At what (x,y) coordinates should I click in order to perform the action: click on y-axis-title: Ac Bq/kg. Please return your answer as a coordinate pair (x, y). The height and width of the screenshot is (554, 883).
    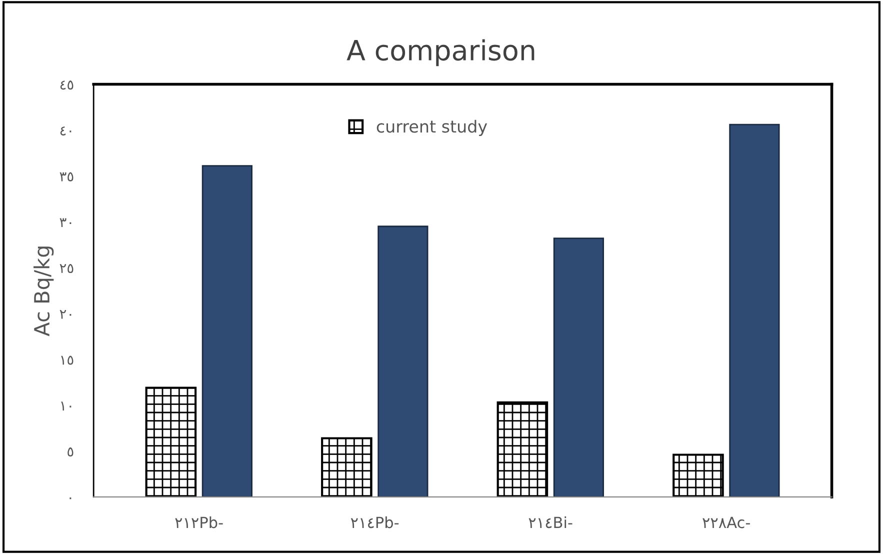
    Looking at the image, I should click on (44, 291).